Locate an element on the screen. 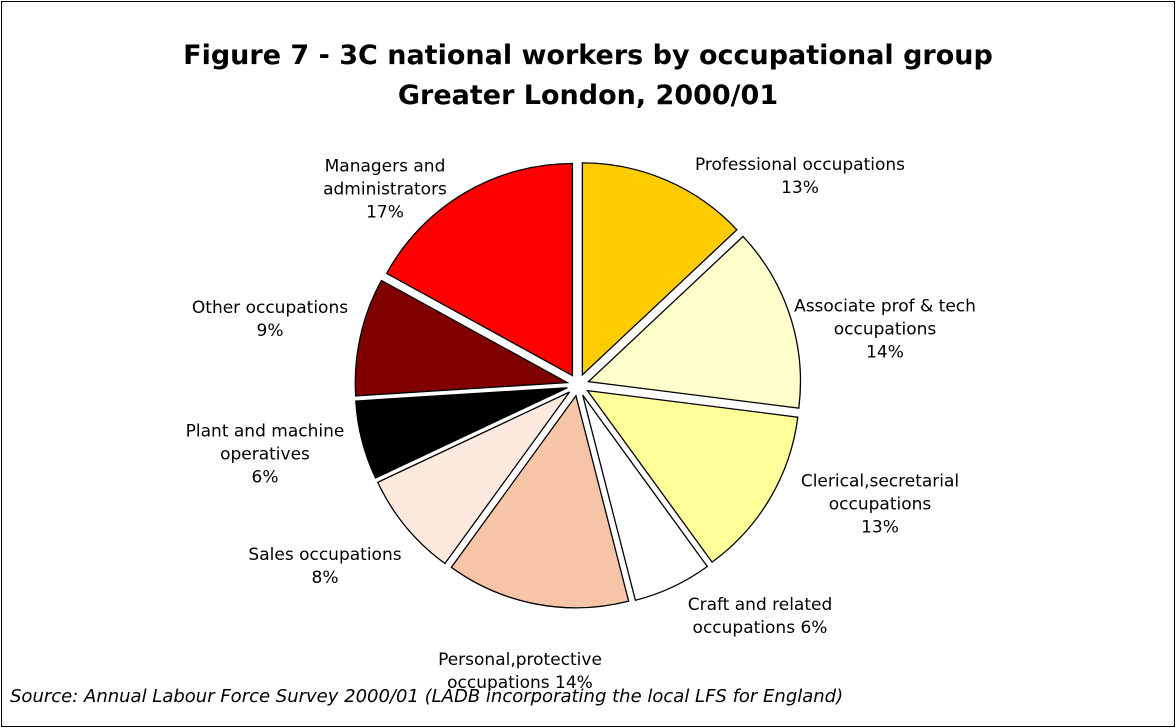  category-name: Managers and administrators is located at coordinates (385, 178).